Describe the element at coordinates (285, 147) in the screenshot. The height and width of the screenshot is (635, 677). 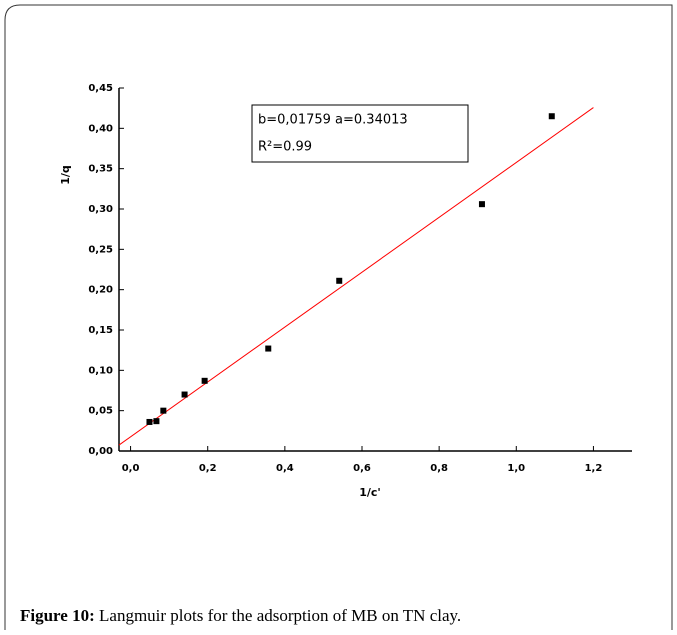
I see `annotation: R²=0.99` at that location.